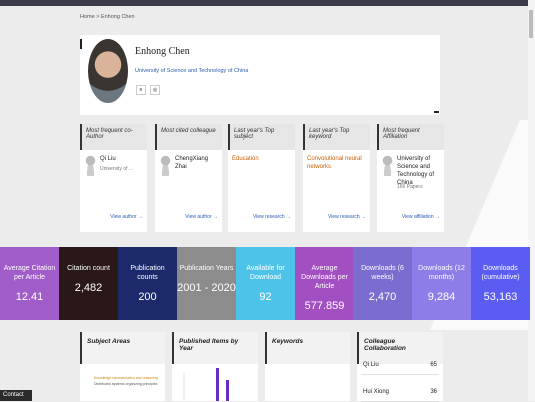 This screenshot has height=402, width=535. What do you see at coordinates (108, 159) in the screenshot?
I see `card-main: Qi Liu` at bounding box center [108, 159].